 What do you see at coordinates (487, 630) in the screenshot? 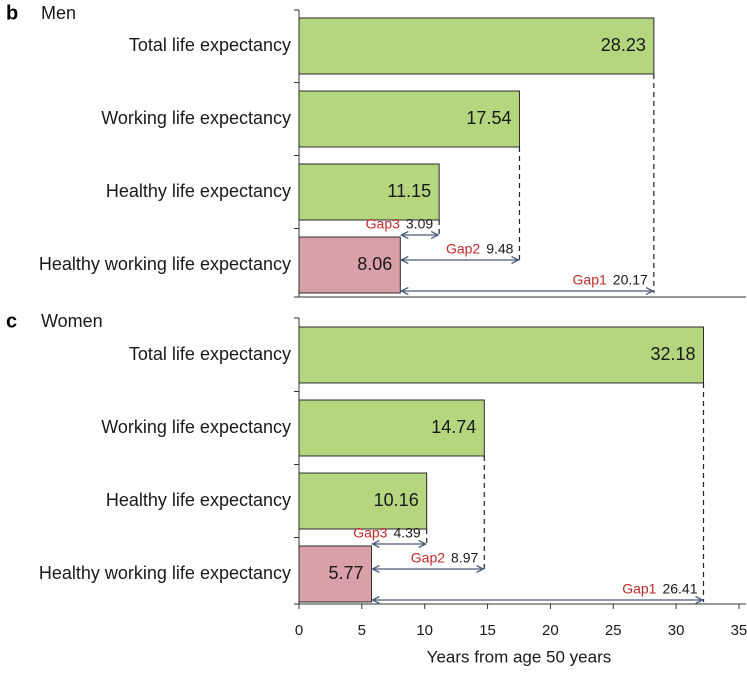
I see `x-tick-label: 15` at bounding box center [487, 630].